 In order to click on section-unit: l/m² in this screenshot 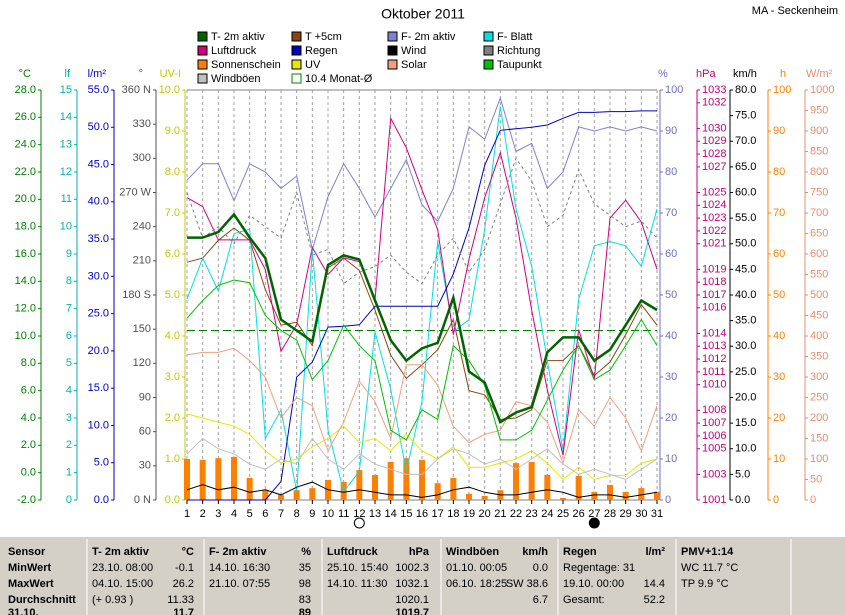, I will do `click(655, 552)`.